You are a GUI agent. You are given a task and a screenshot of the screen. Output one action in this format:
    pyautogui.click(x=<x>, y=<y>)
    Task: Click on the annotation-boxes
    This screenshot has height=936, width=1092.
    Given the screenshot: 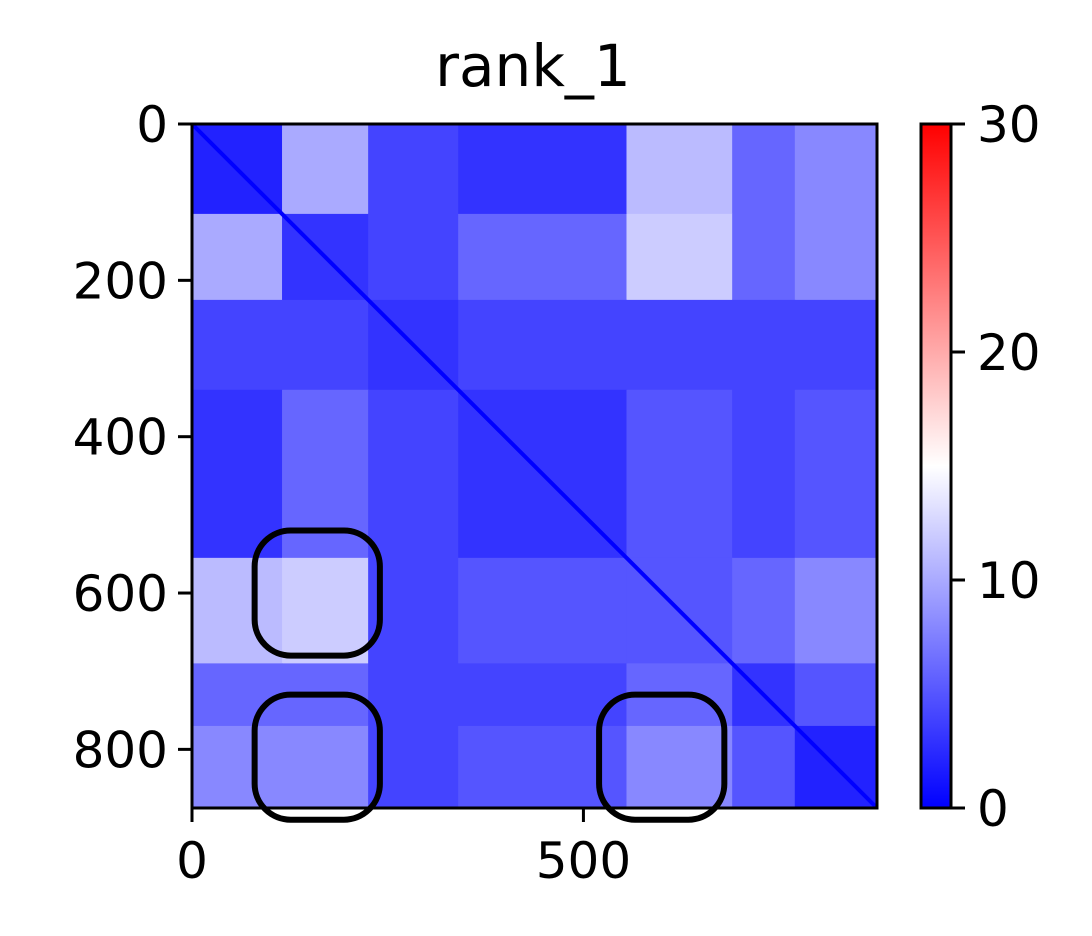 What is the action you would take?
    pyautogui.click(x=489, y=675)
    